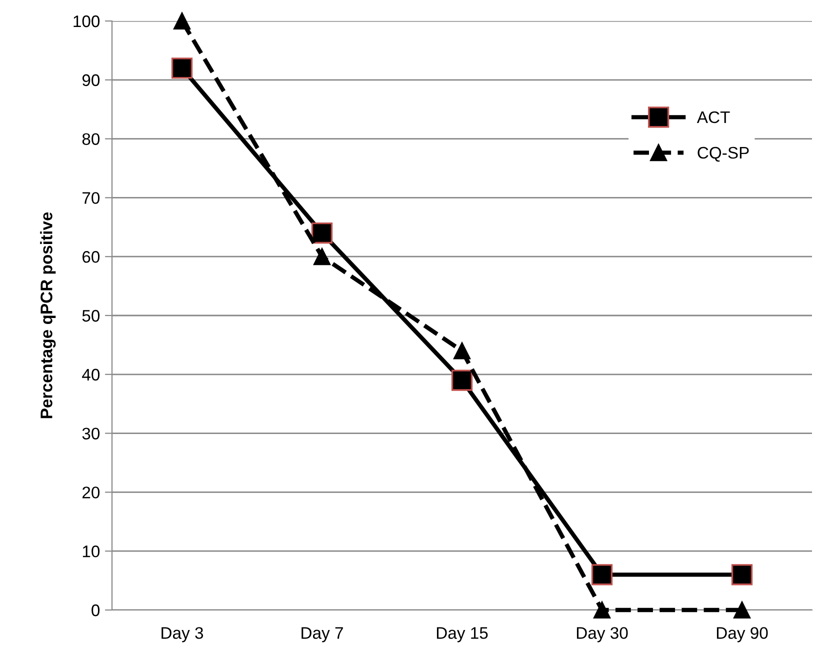  What do you see at coordinates (602, 634) in the screenshot?
I see `x-tick-label: Day 30` at bounding box center [602, 634].